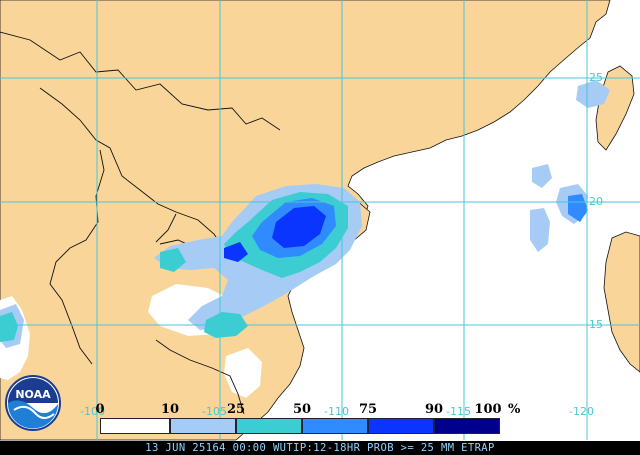 The height and width of the screenshot is (455, 640). What do you see at coordinates (596, 201) in the screenshot?
I see `lat-label-20: 20` at bounding box center [596, 201].